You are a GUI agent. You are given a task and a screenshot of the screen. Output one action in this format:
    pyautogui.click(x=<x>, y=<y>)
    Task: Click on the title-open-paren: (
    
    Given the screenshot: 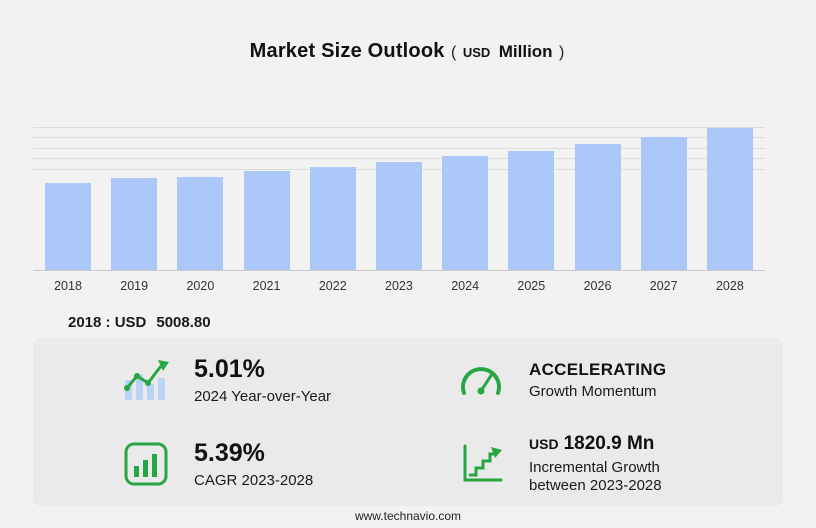 What is the action you would take?
    pyautogui.click(x=454, y=52)
    